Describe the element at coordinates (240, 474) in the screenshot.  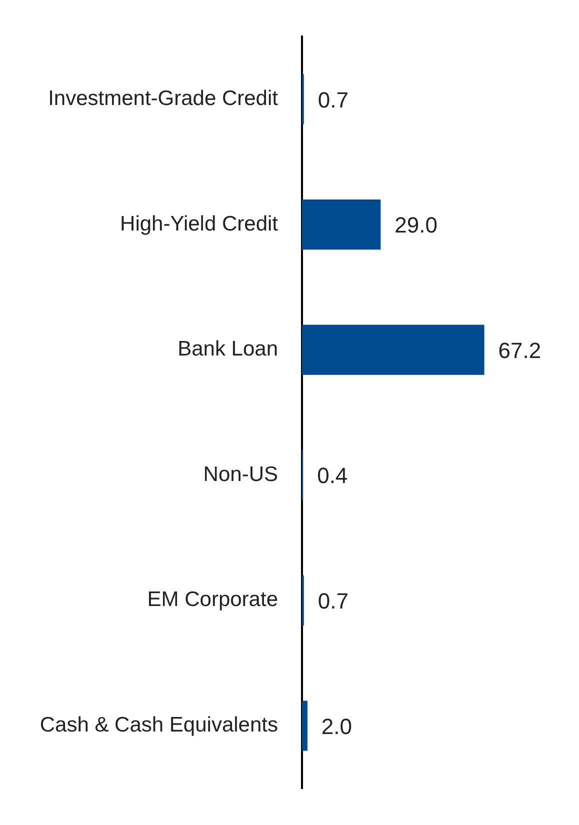
I see `y-tick-label: Non-US` at that location.